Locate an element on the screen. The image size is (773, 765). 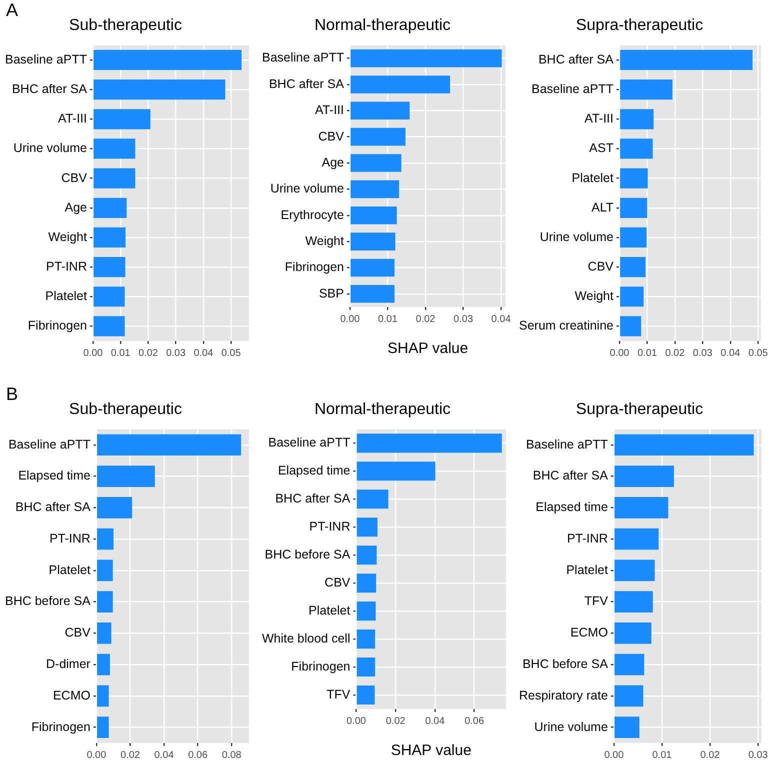
y-tick-label: Age is located at coordinates (333, 162).